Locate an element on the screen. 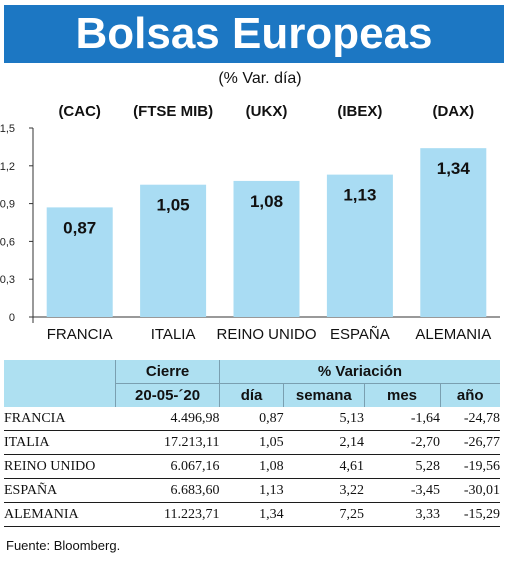  bar-value-label: 0,87 is located at coordinates (79, 227).